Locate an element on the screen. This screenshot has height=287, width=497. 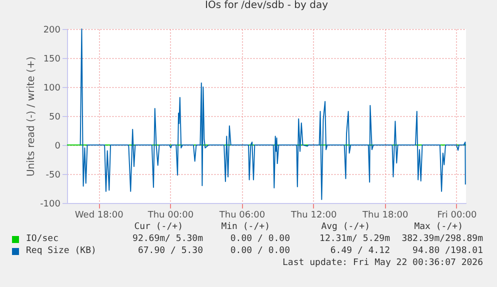
text: Avg (-/+) is located at coordinates (345, 227).